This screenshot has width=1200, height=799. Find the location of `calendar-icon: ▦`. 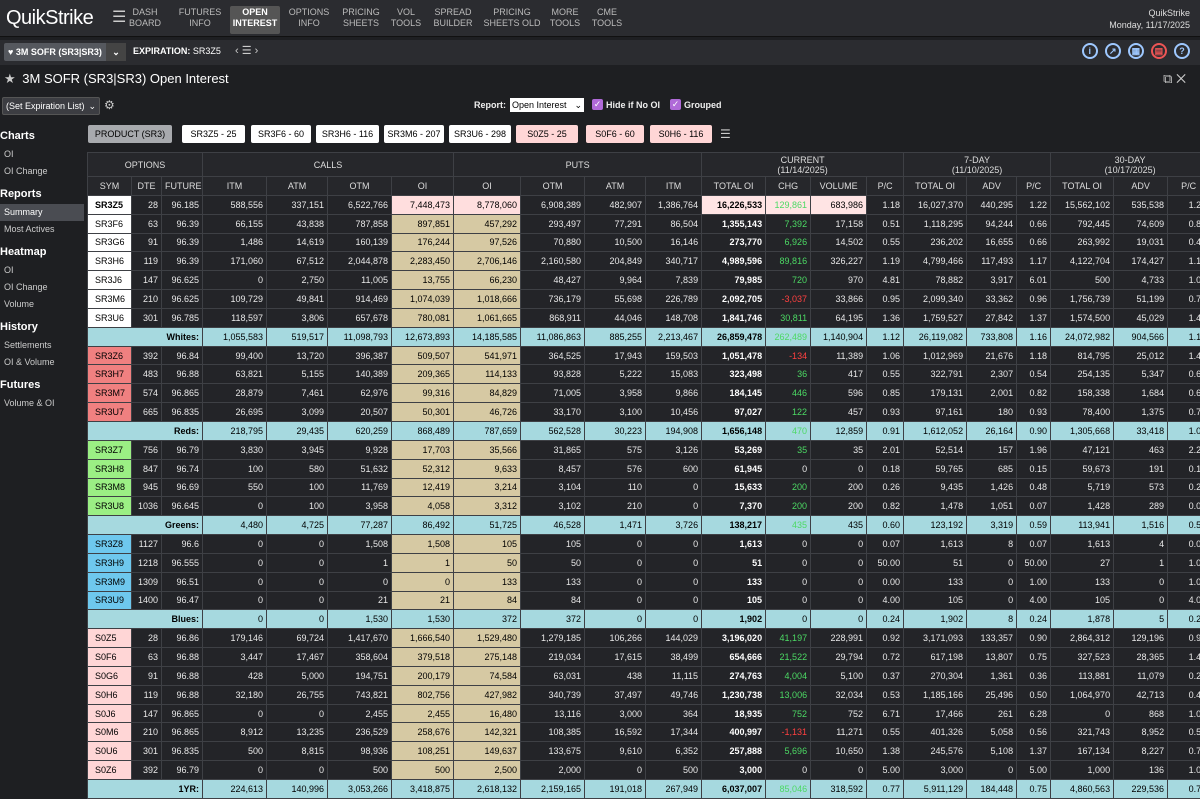

calendar-icon: ▦ is located at coordinates (1136, 51).